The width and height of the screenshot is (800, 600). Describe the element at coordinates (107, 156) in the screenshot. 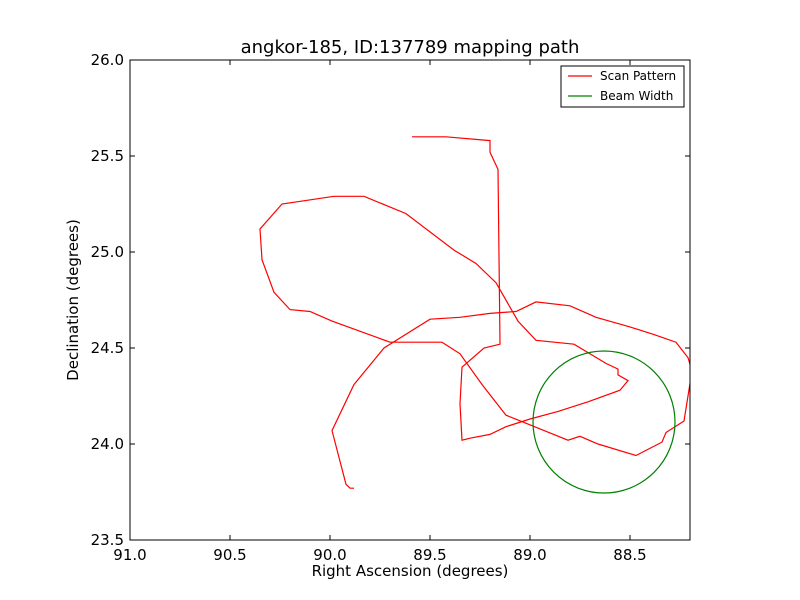

I see `y-tick-label: 25.5` at that location.